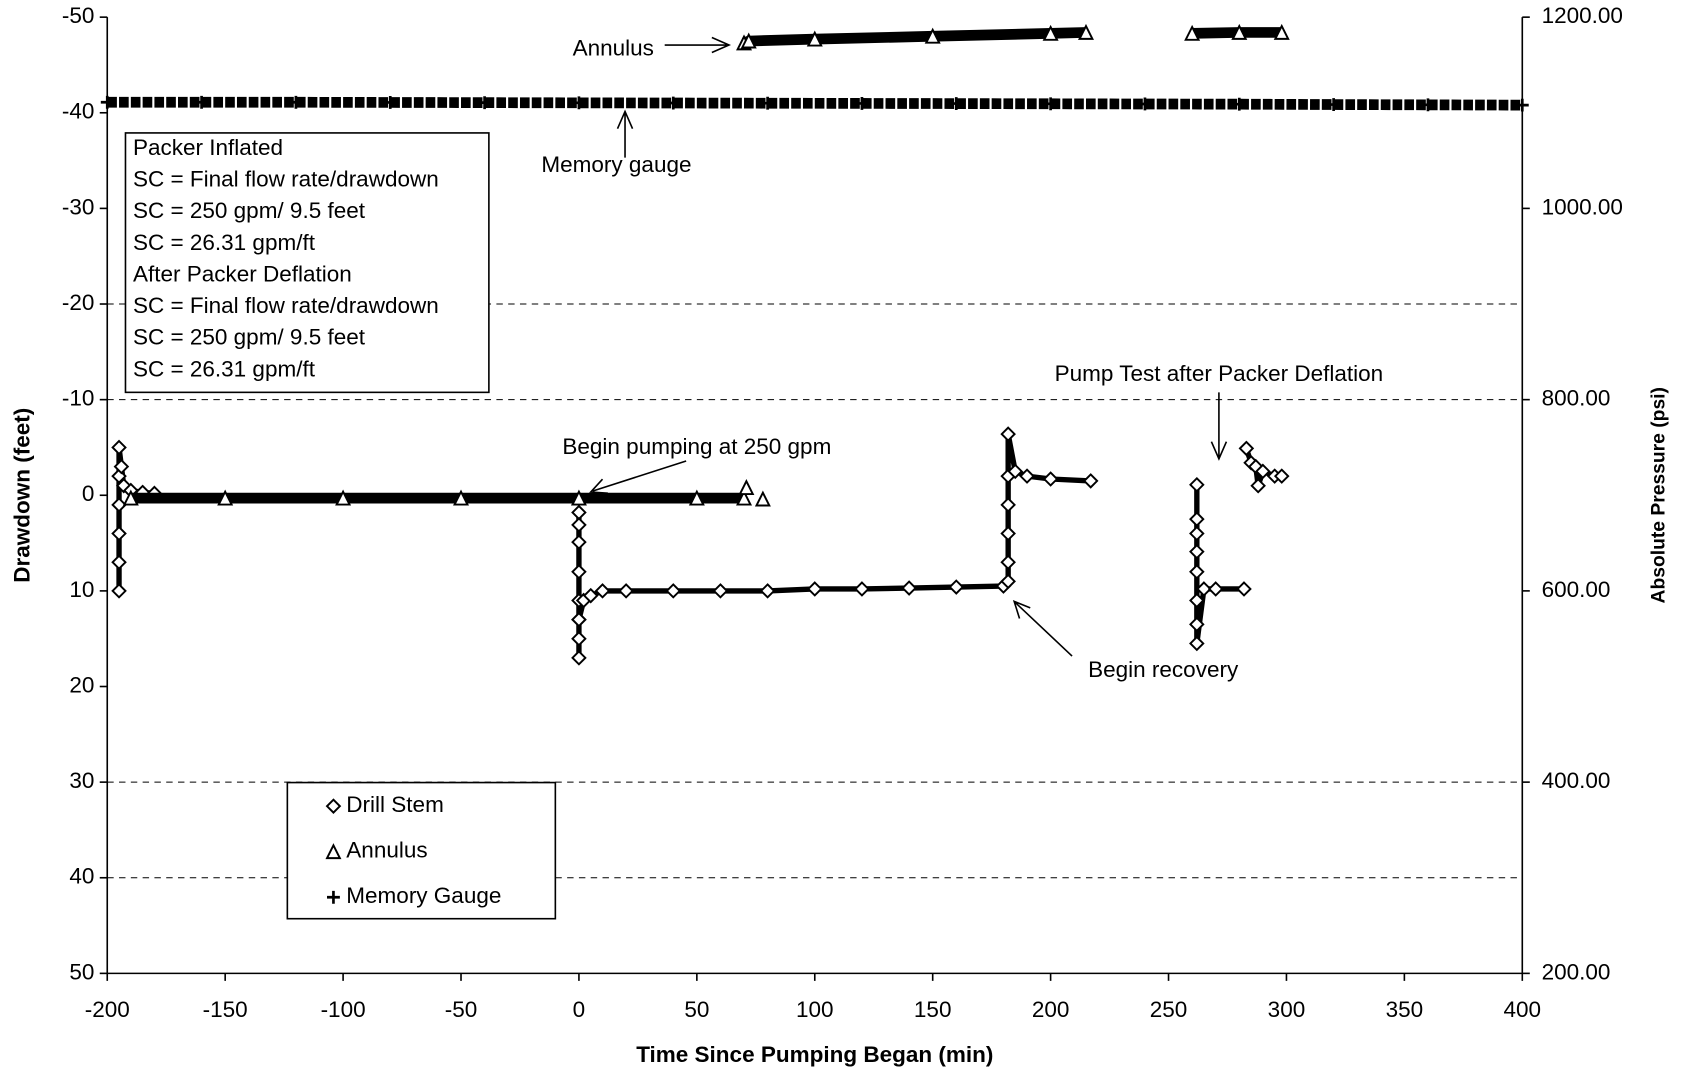 The width and height of the screenshot is (1681, 1072). Describe the element at coordinates (78, 206) in the screenshot. I see `y-tick-label: -30` at that location.